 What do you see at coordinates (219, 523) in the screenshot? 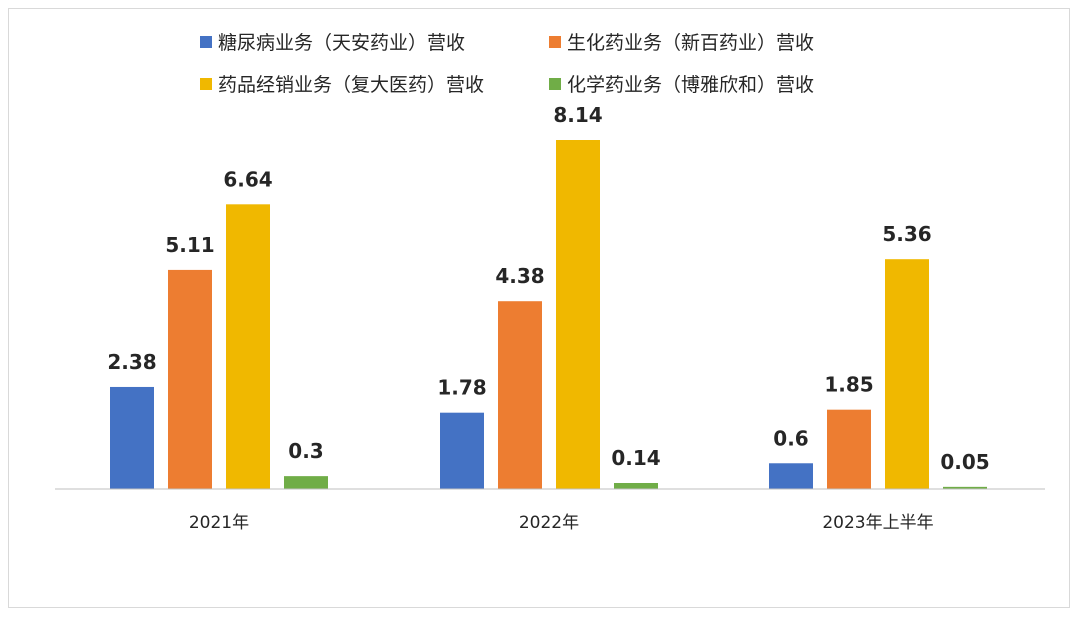
I see `x-tick-label-1: 2021年` at bounding box center [219, 523].